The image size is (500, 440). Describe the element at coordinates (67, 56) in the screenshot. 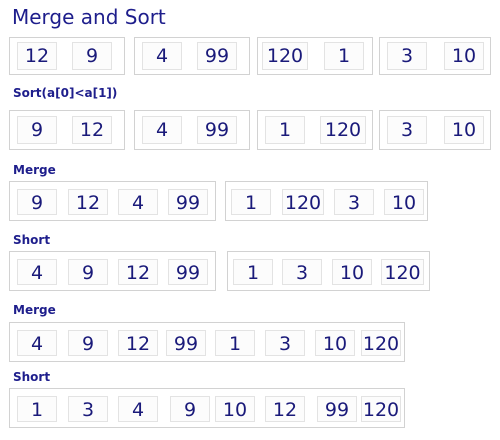

I see `array-group: 12 9` at that location.